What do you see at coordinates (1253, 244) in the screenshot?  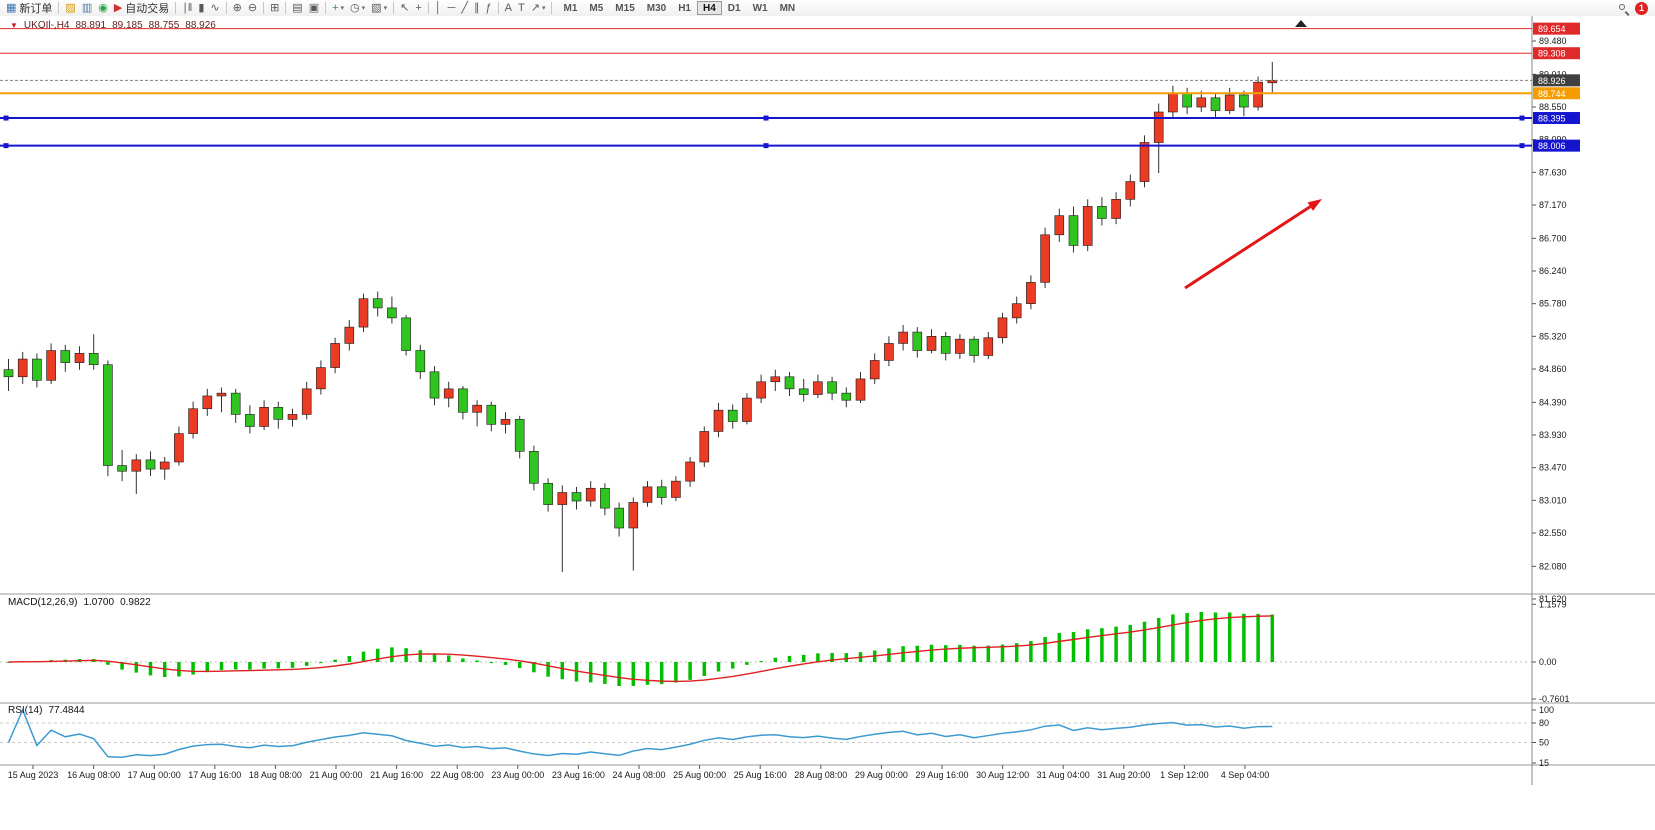 I see `trend-arrow` at bounding box center [1253, 244].